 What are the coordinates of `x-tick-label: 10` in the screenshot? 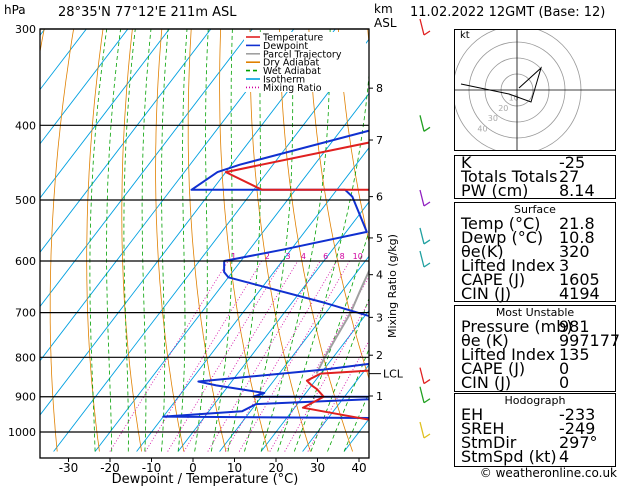 It's located at (234, 468).